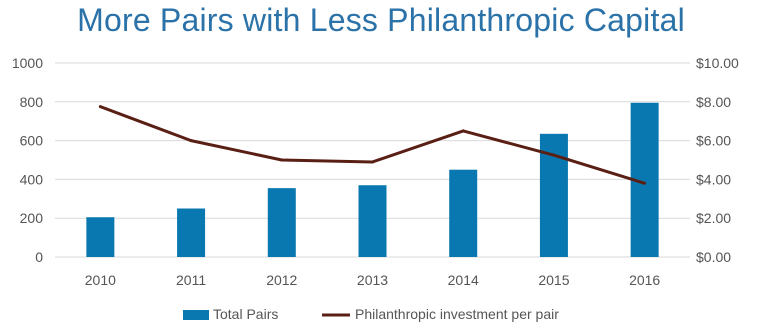 The width and height of the screenshot is (762, 329). I want to click on x-tick-label: 2013, so click(372, 280).